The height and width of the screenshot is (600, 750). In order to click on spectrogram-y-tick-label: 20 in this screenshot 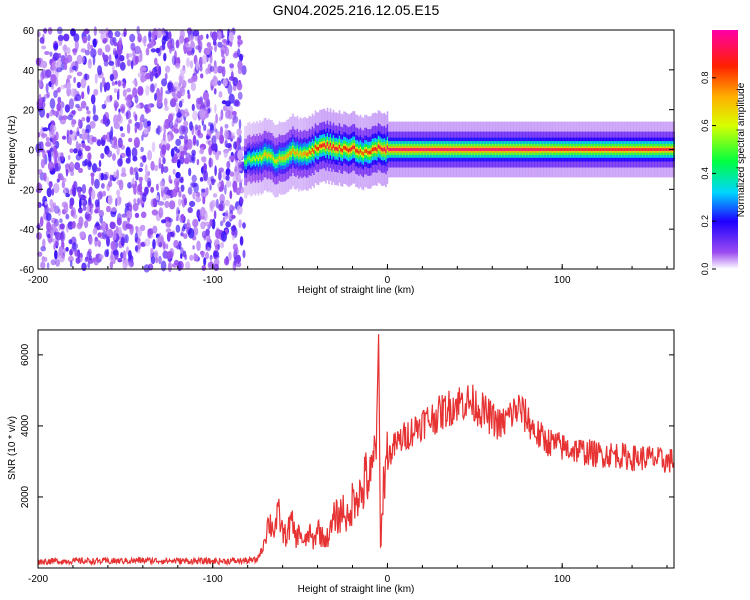, I will do `click(29, 111)`.